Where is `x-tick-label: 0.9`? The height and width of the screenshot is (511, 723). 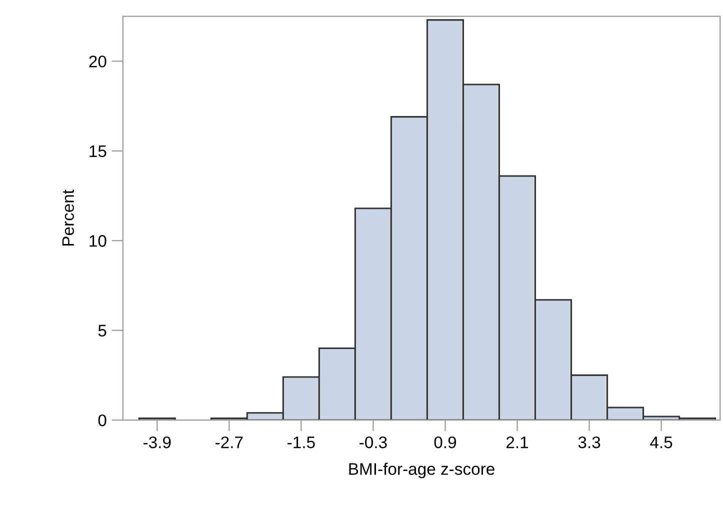
x-tick-label: 0.9 is located at coordinates (445, 442).